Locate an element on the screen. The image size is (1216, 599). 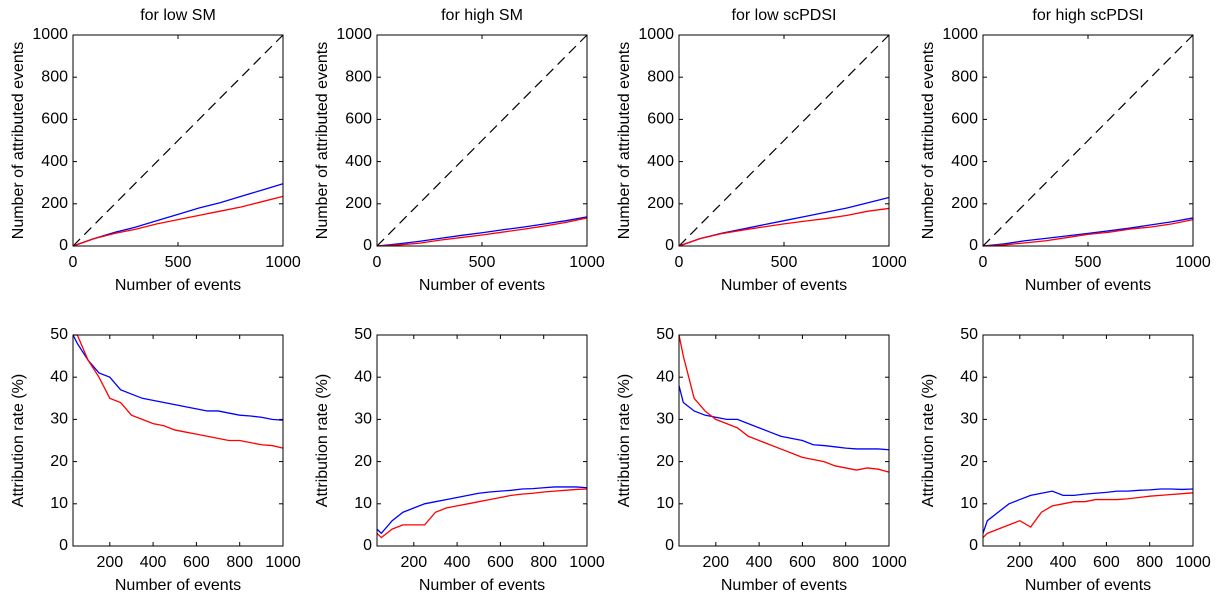
panel-title: for low SM is located at coordinates (178, 15).